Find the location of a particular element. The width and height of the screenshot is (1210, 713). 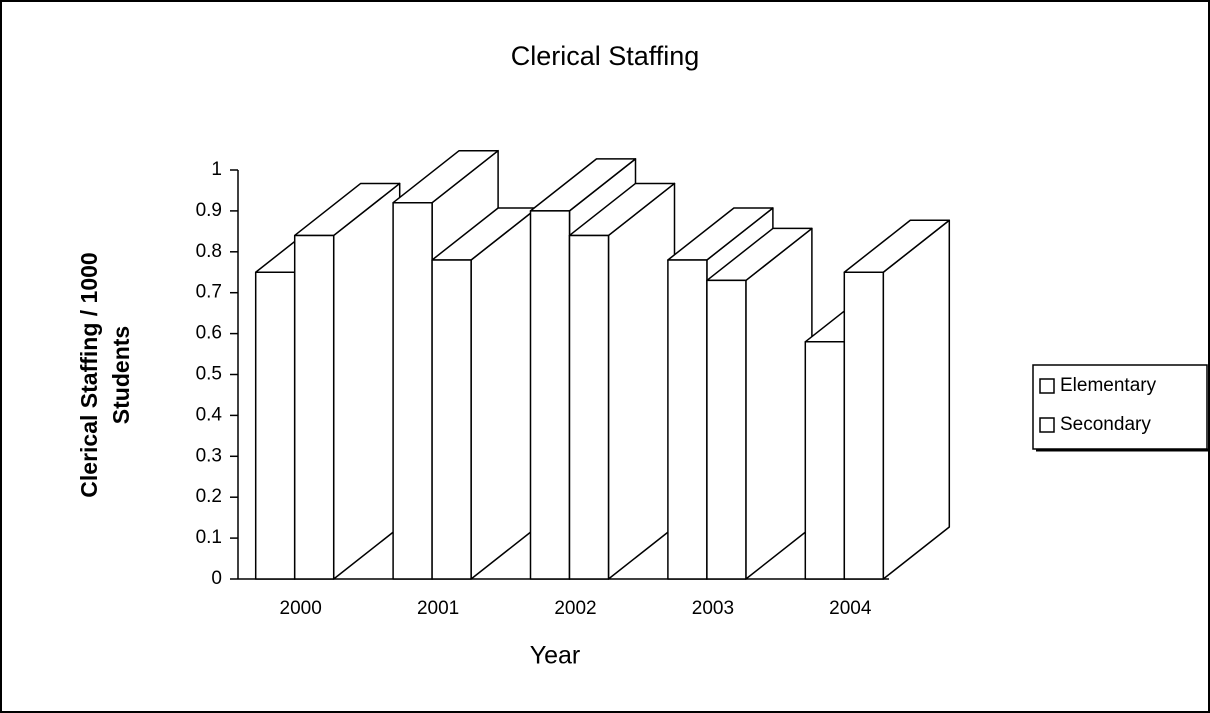

y-axis-label: Clerical Staffing / 1000 Students is located at coordinates (105, 374).